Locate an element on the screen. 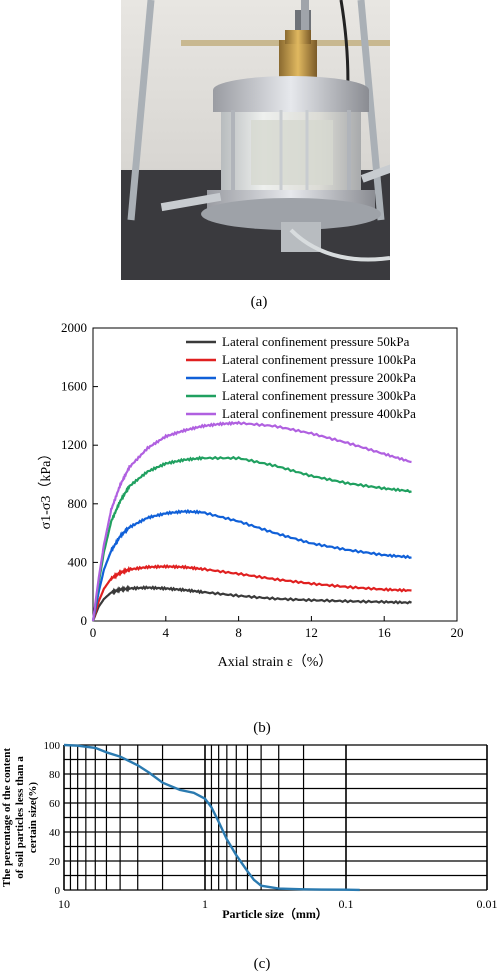 The height and width of the screenshot is (975, 498). chart-b-ylabel: σ1-σ3（kPa） is located at coordinates (46, 488).